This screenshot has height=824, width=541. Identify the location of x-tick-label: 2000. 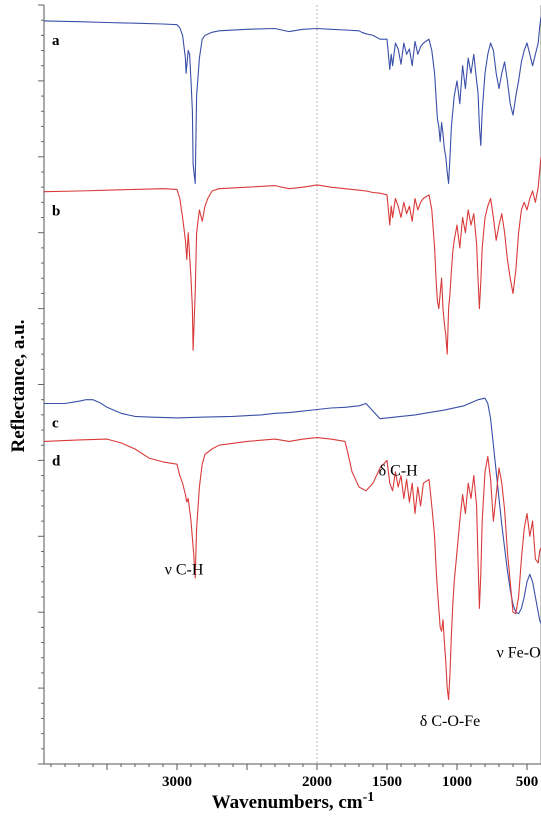
(317, 782).